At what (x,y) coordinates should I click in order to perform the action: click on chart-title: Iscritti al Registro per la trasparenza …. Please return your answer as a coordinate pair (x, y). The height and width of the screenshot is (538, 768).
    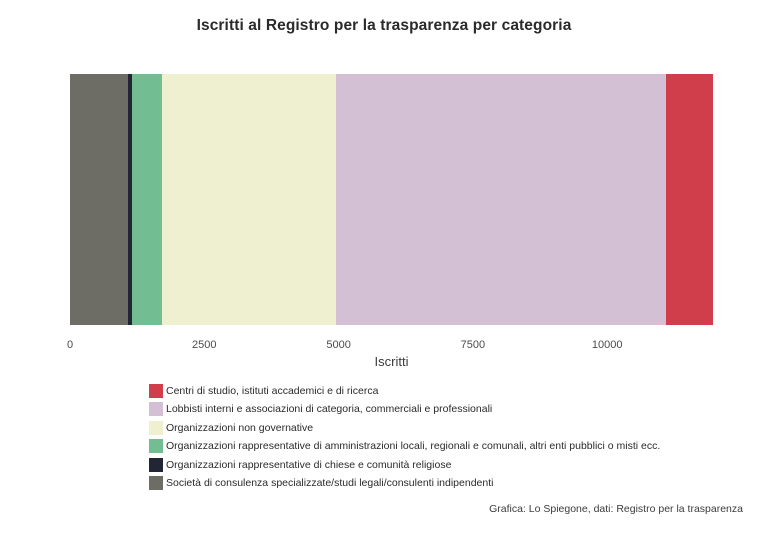
    Looking at the image, I should click on (384, 25).